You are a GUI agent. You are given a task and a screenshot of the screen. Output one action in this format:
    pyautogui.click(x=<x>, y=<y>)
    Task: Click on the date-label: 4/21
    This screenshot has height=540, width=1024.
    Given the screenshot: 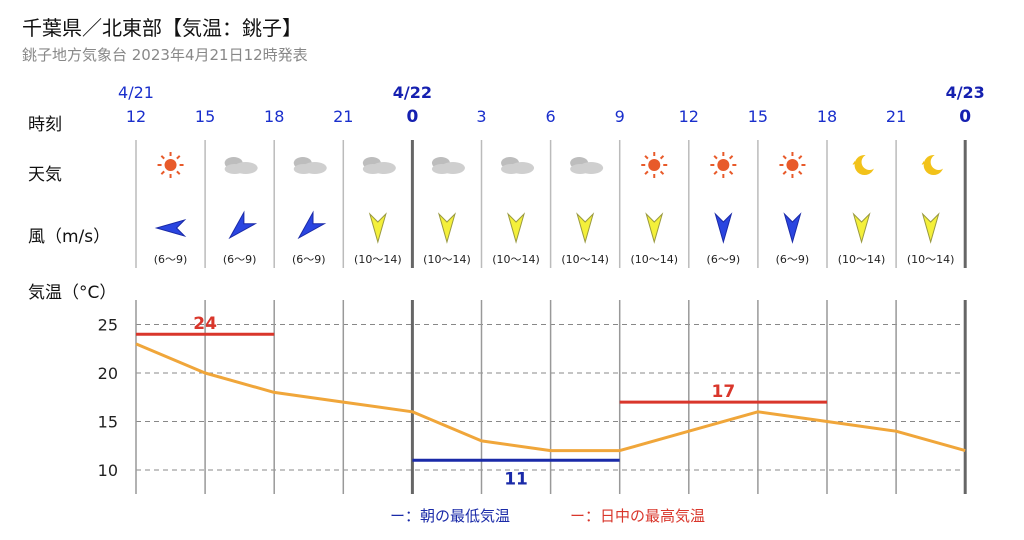 What is the action you would take?
    pyautogui.click(x=136, y=92)
    